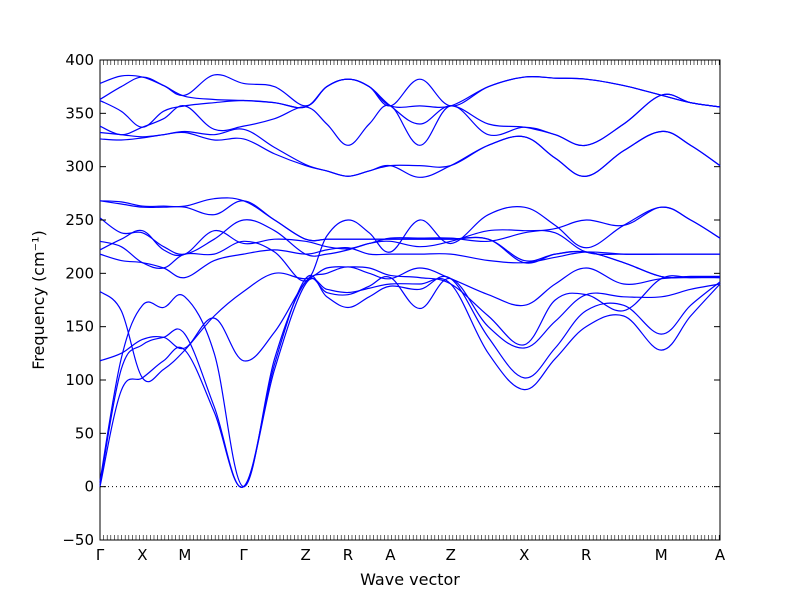 Image resolution: width=800 pixels, height=600 pixels. I want to click on x-axis-label: Wave vector, so click(410, 579).